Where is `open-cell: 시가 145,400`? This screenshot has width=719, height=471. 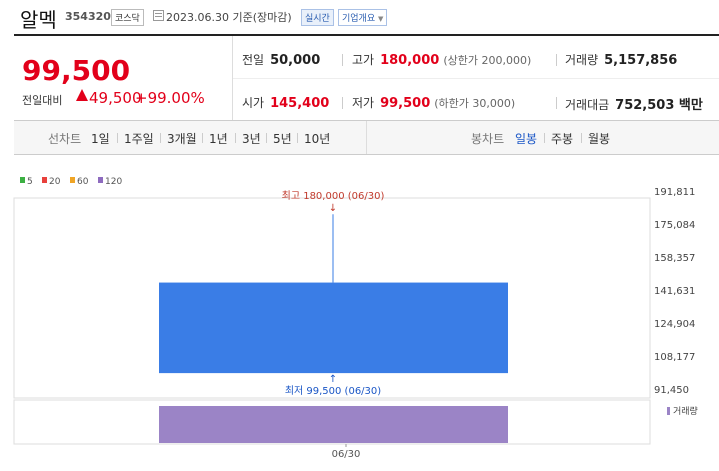
open-cell: 시가 145,400 is located at coordinates (285, 102).